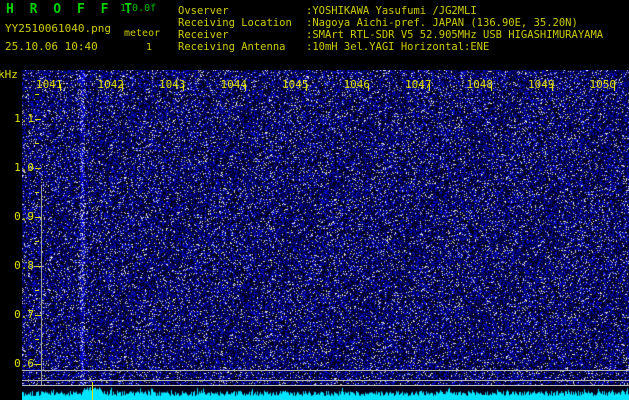 The image size is (629, 400). I want to click on y-tick-label: 1.0, so click(24, 167).